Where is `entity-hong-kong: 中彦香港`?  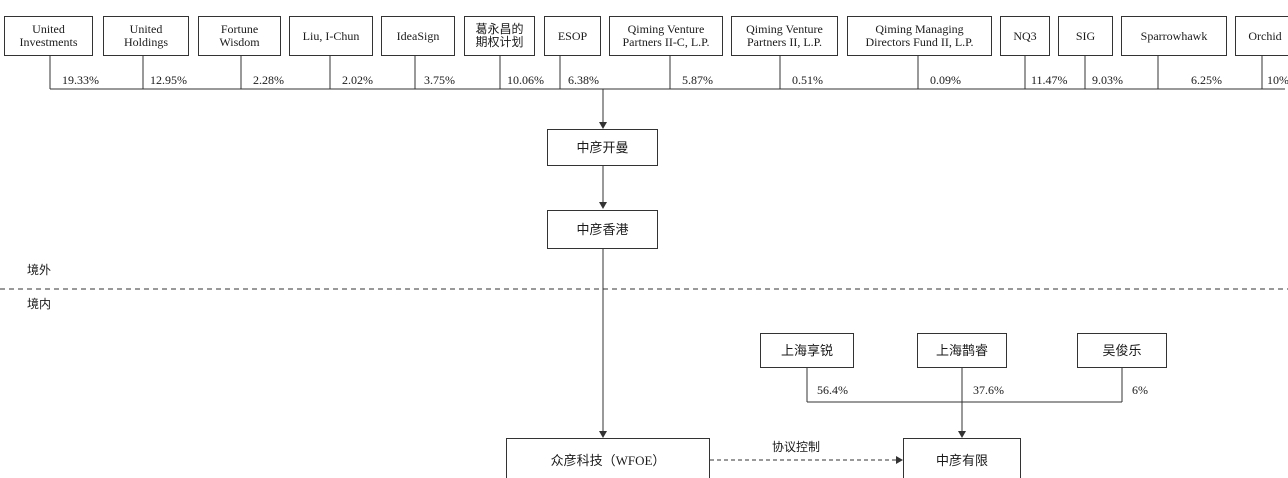 entity-hong-kong: 中彦香港 is located at coordinates (602, 229).